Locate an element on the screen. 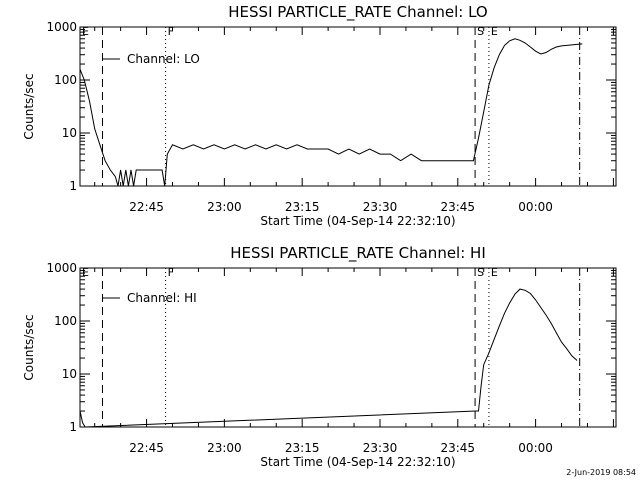  legend-label: Channel: HI is located at coordinates (162, 298).